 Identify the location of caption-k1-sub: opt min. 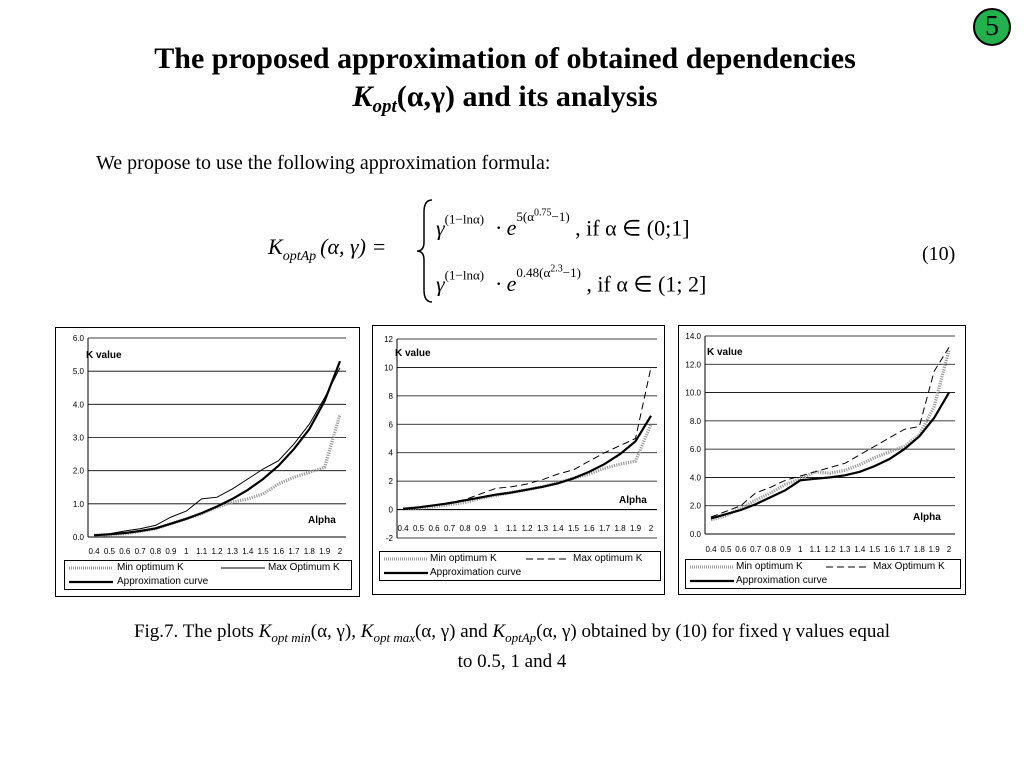
(291, 637).